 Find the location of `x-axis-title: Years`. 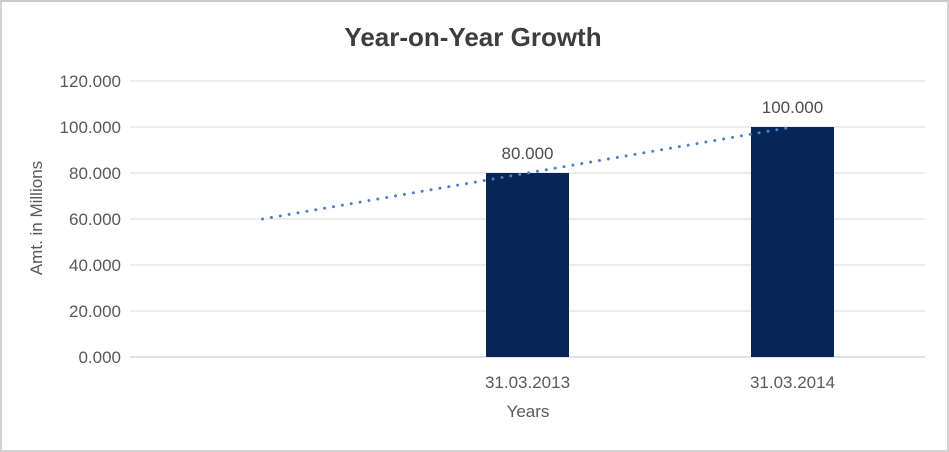

x-axis-title: Years is located at coordinates (528, 411).